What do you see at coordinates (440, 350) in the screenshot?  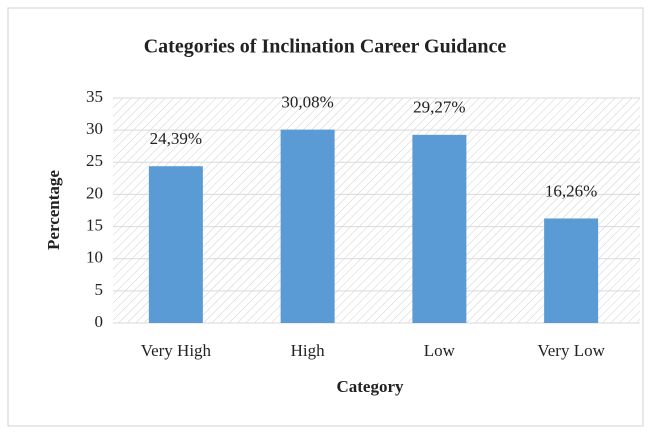 I see `x-tick-label: Low` at bounding box center [440, 350].